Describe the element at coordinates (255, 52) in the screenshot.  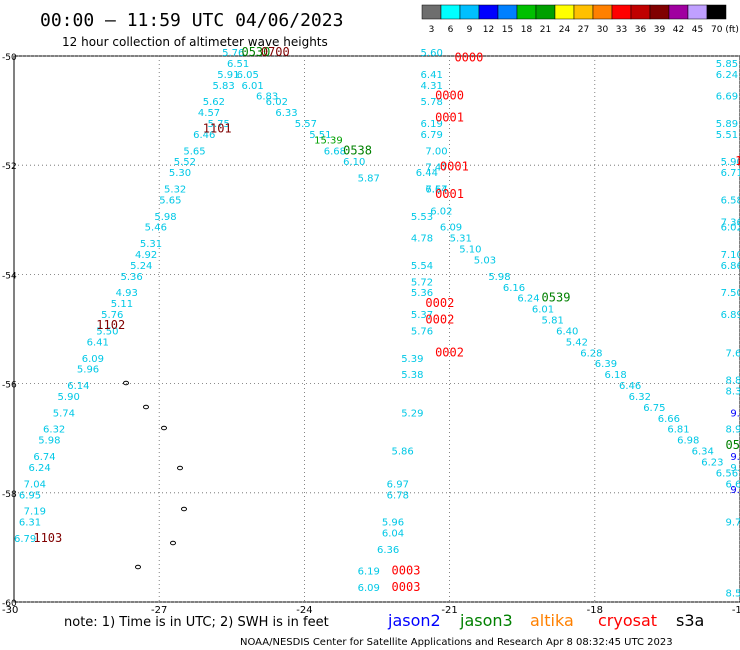
I see `data-point-label: 0530` at that location.